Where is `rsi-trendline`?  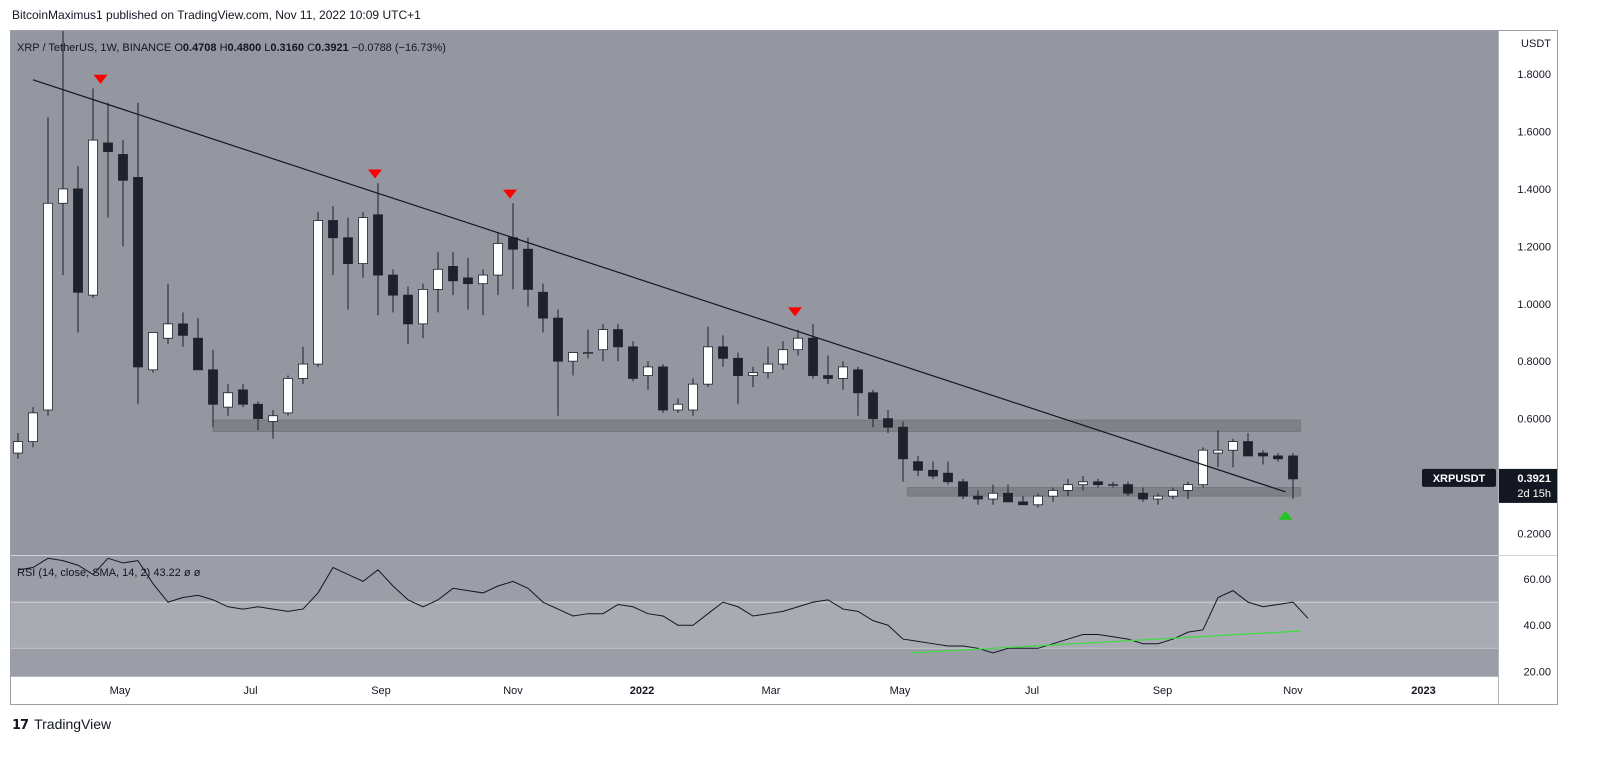 rsi-trendline is located at coordinates (1105, 642).